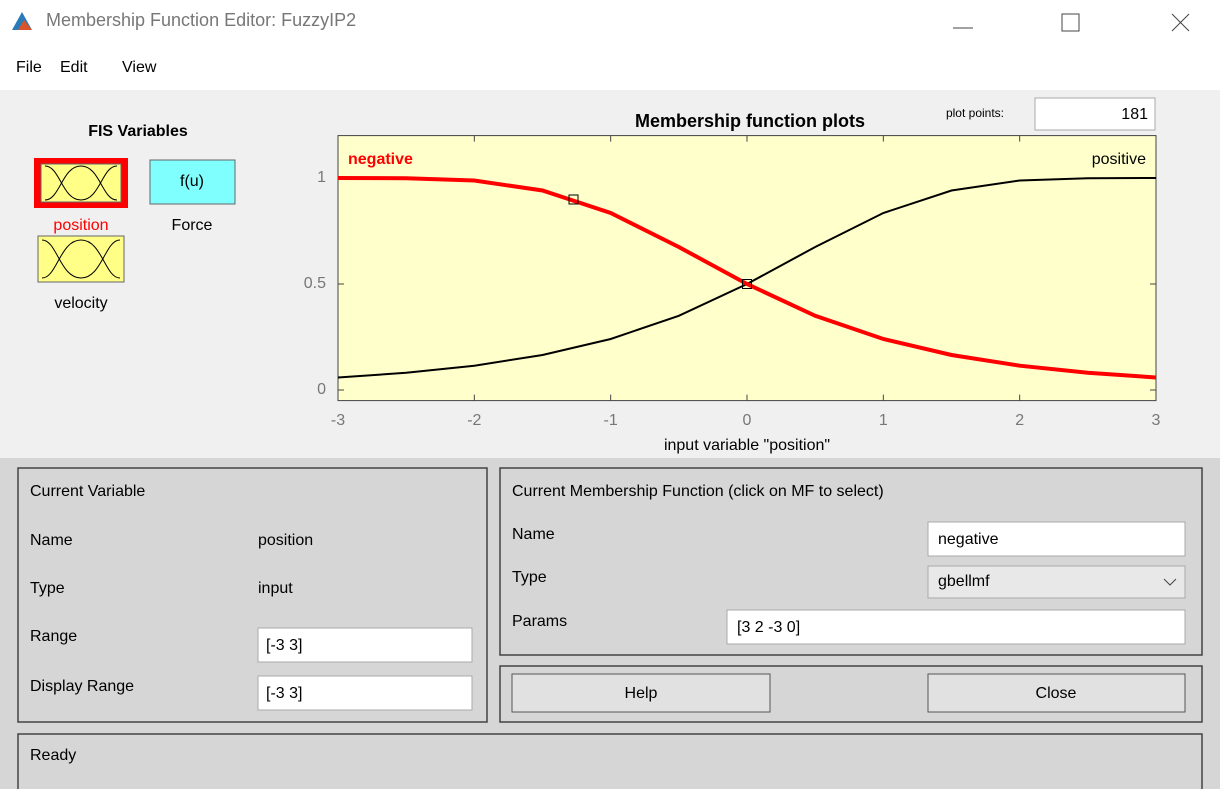  I want to click on dropdown-arrow, so click(1170, 582).